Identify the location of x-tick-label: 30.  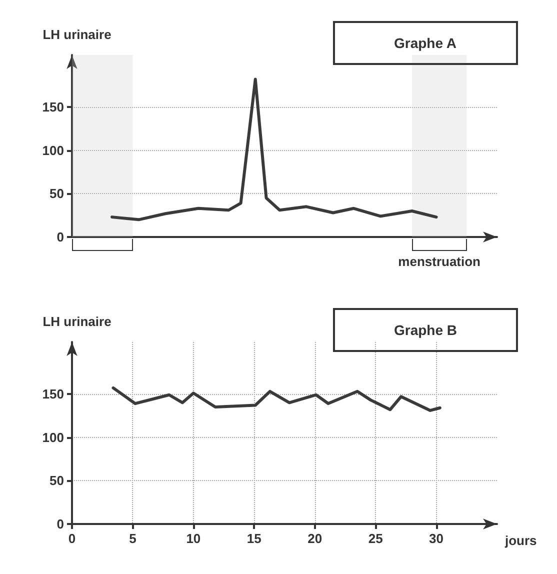
(436, 538).